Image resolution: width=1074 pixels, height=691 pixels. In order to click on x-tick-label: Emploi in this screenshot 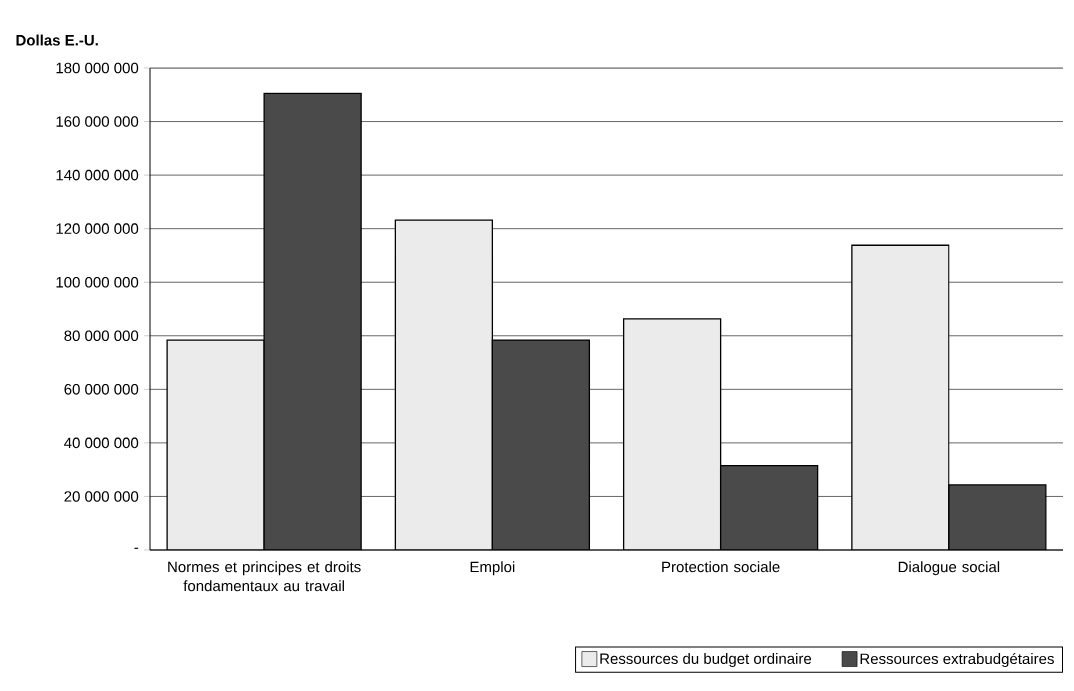, I will do `click(492, 568)`.